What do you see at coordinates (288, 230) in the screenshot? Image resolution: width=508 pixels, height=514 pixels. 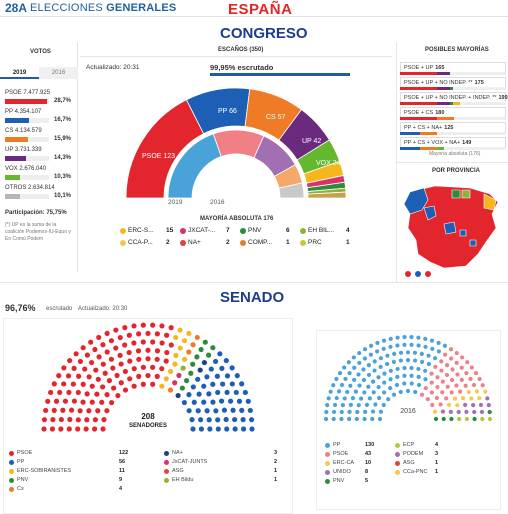 I see `legend-seats: 6` at bounding box center [288, 230].